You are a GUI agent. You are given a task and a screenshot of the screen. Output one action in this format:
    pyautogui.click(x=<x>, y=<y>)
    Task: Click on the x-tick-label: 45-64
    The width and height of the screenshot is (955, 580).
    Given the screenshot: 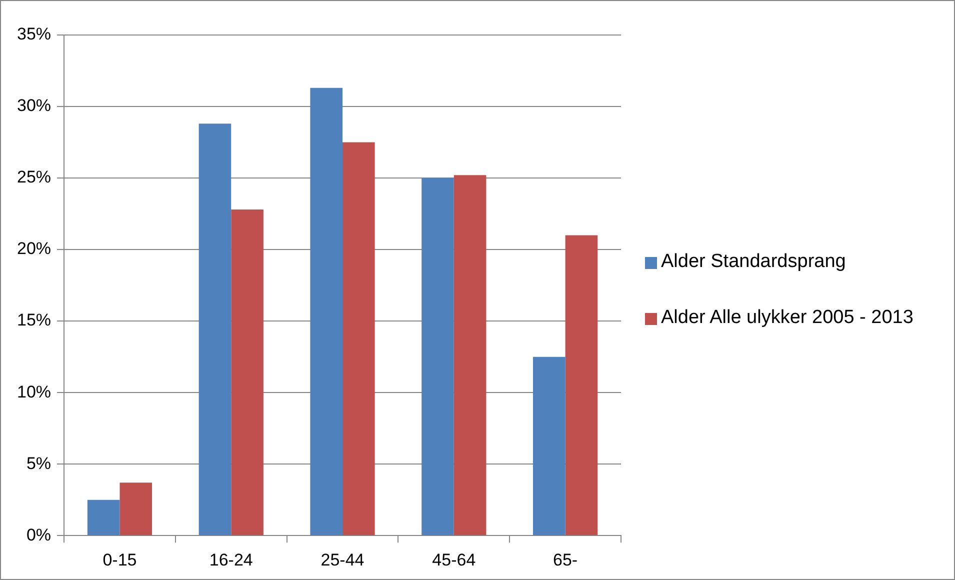 What is the action you would take?
    pyautogui.click(x=454, y=560)
    